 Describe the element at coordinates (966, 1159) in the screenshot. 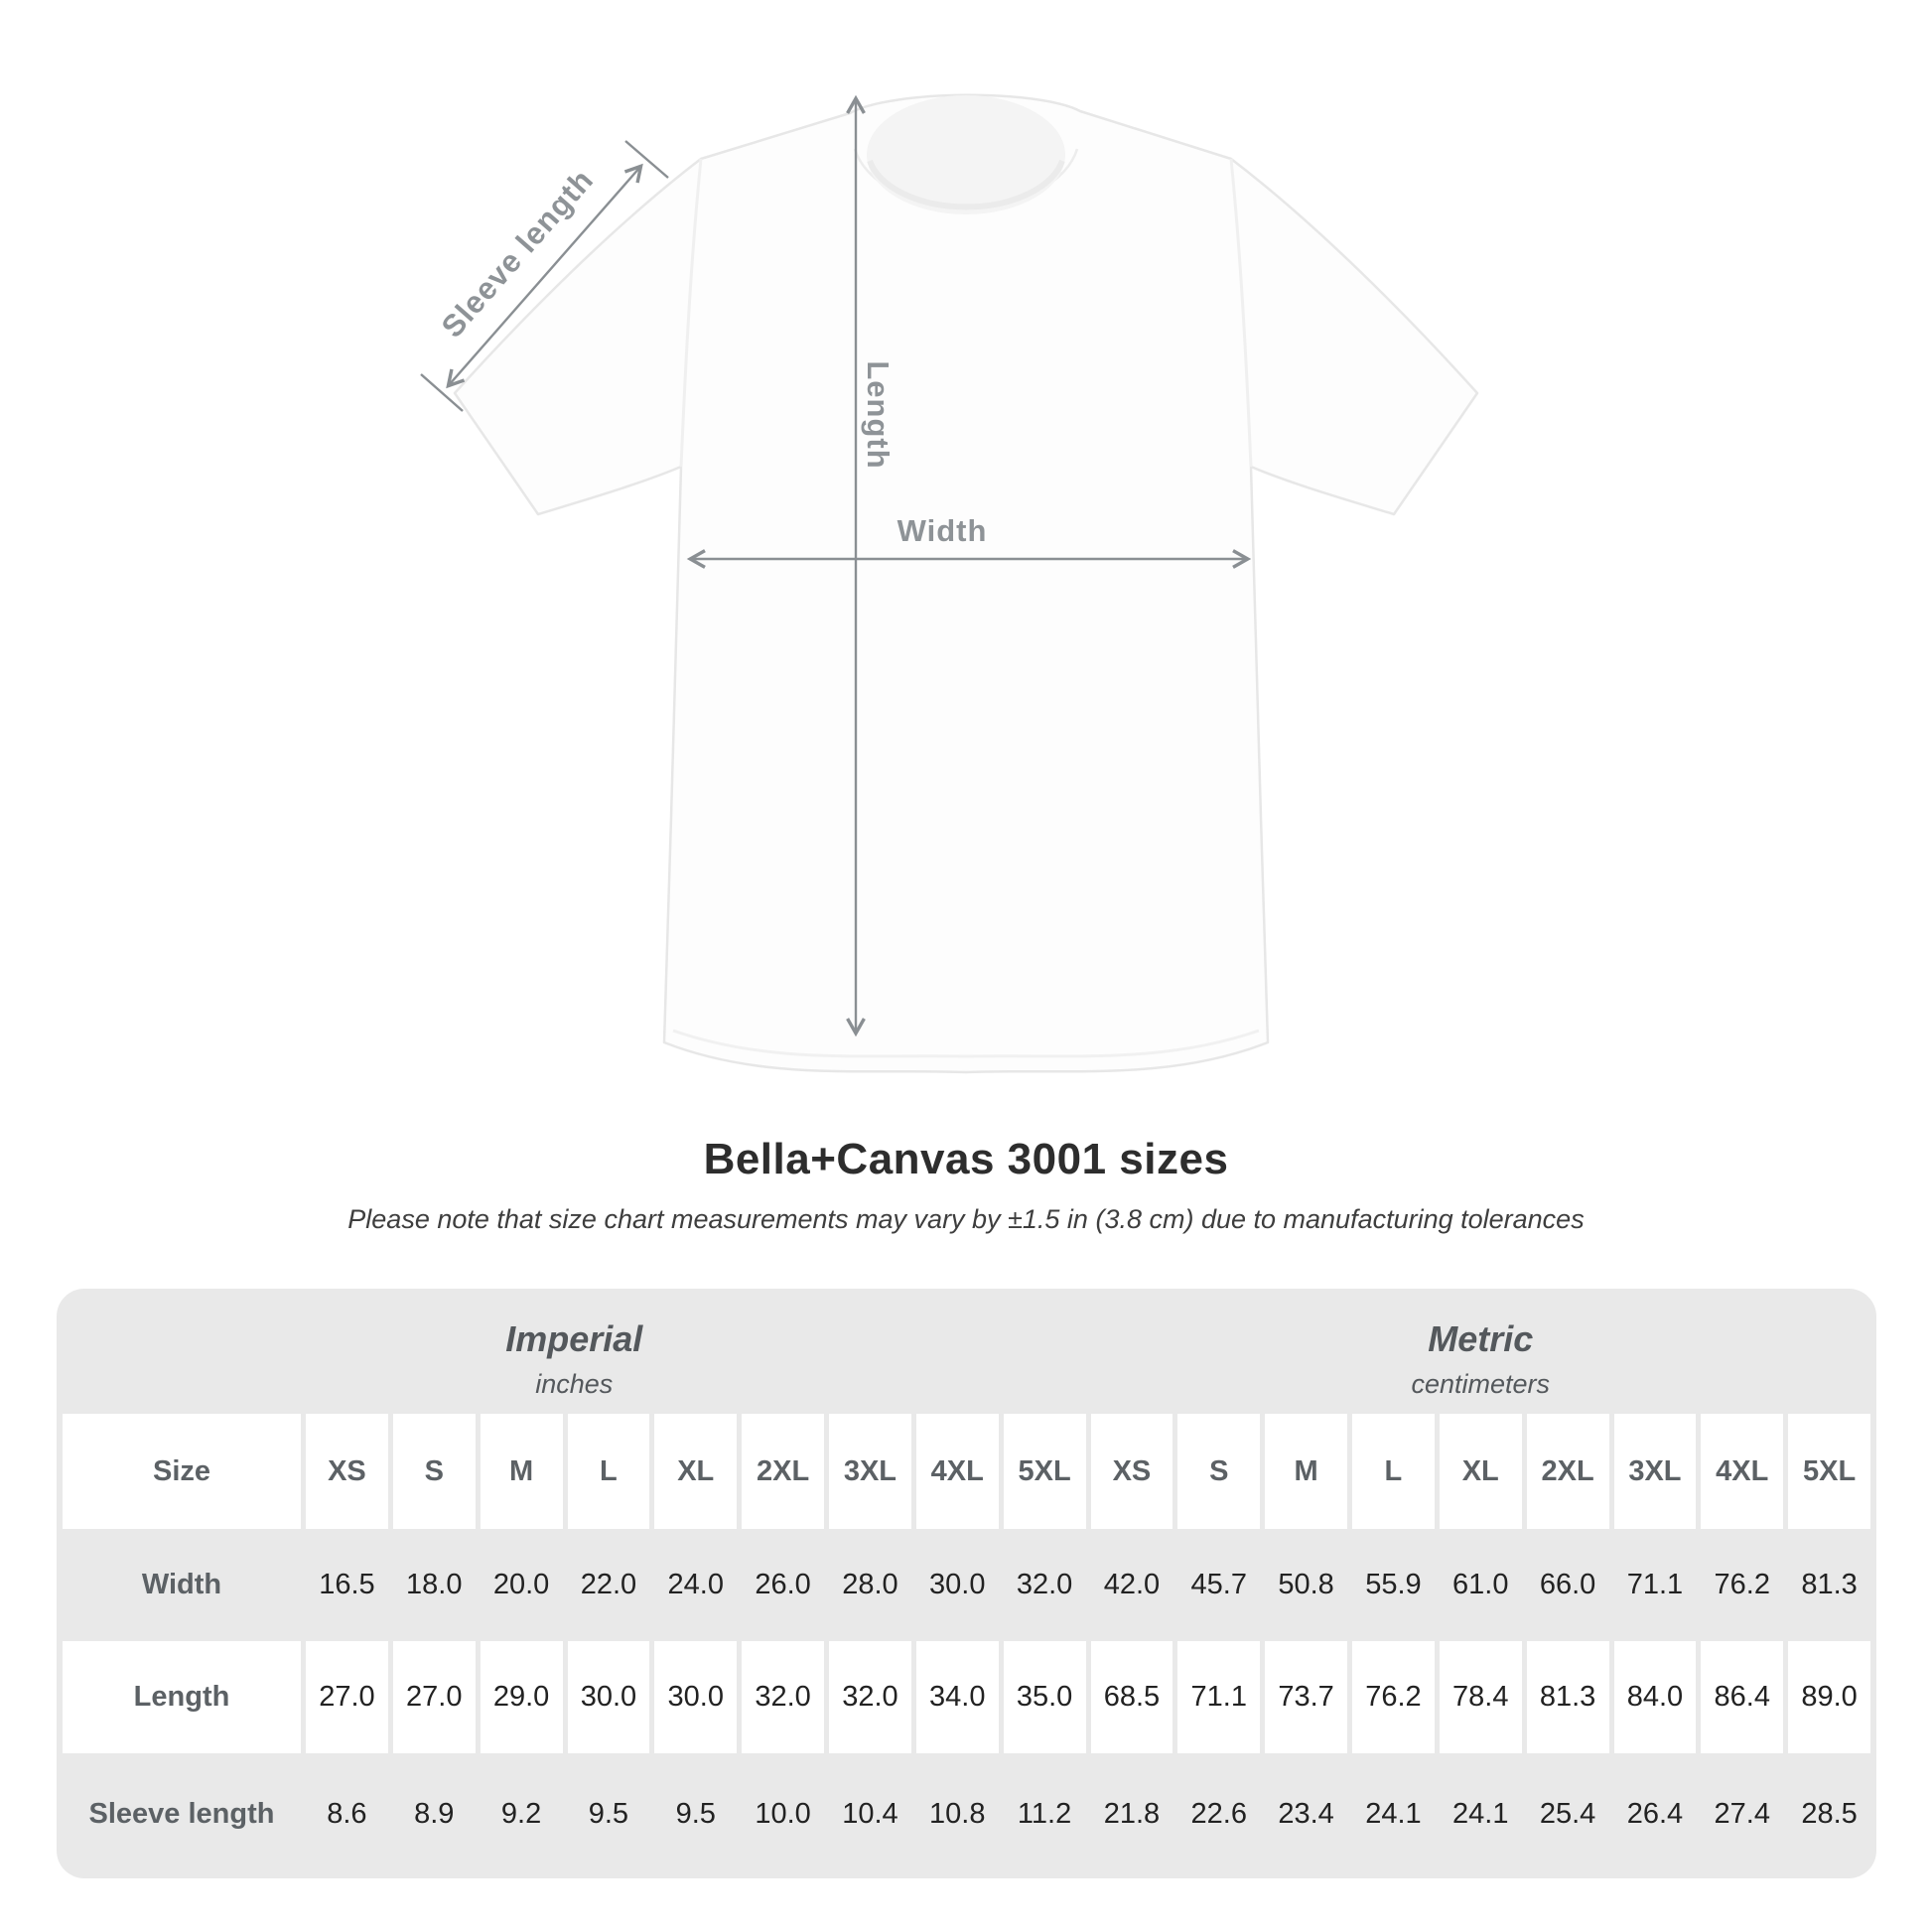

I see `page-title: Bella+Canvas 3001 sizes` at that location.